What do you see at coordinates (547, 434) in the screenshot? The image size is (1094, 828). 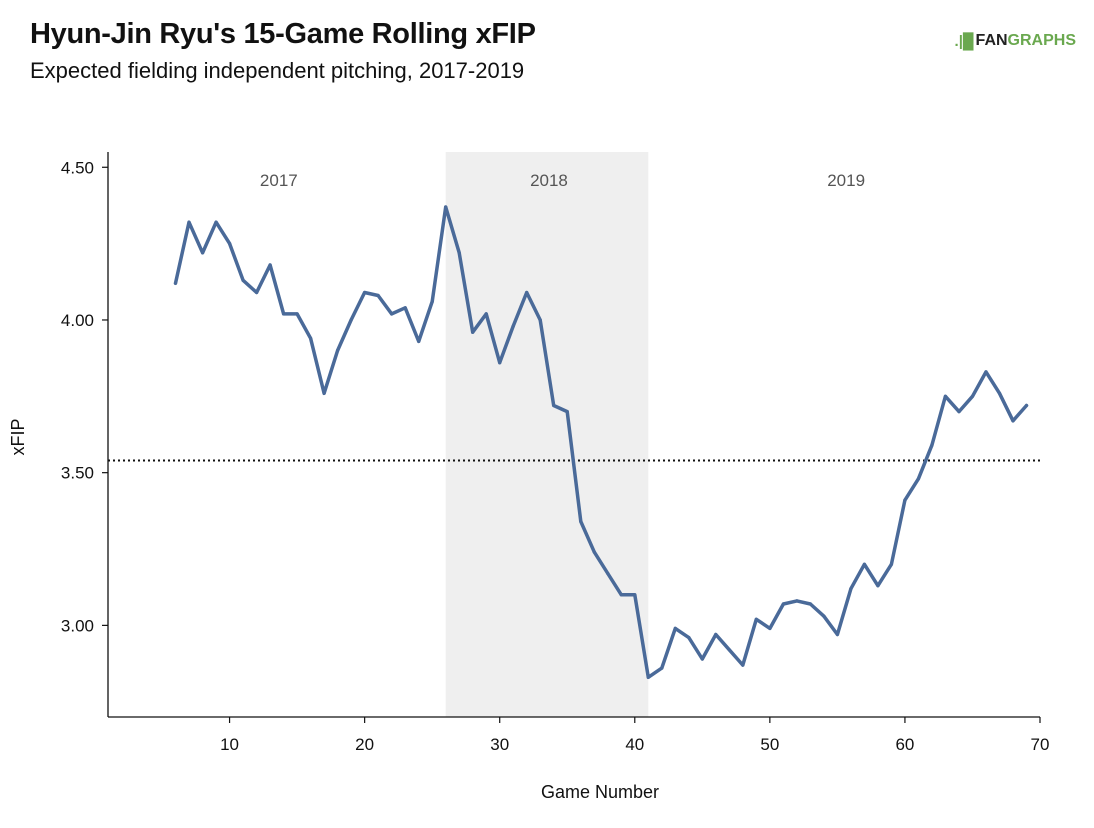 I see `period-band-2018` at bounding box center [547, 434].